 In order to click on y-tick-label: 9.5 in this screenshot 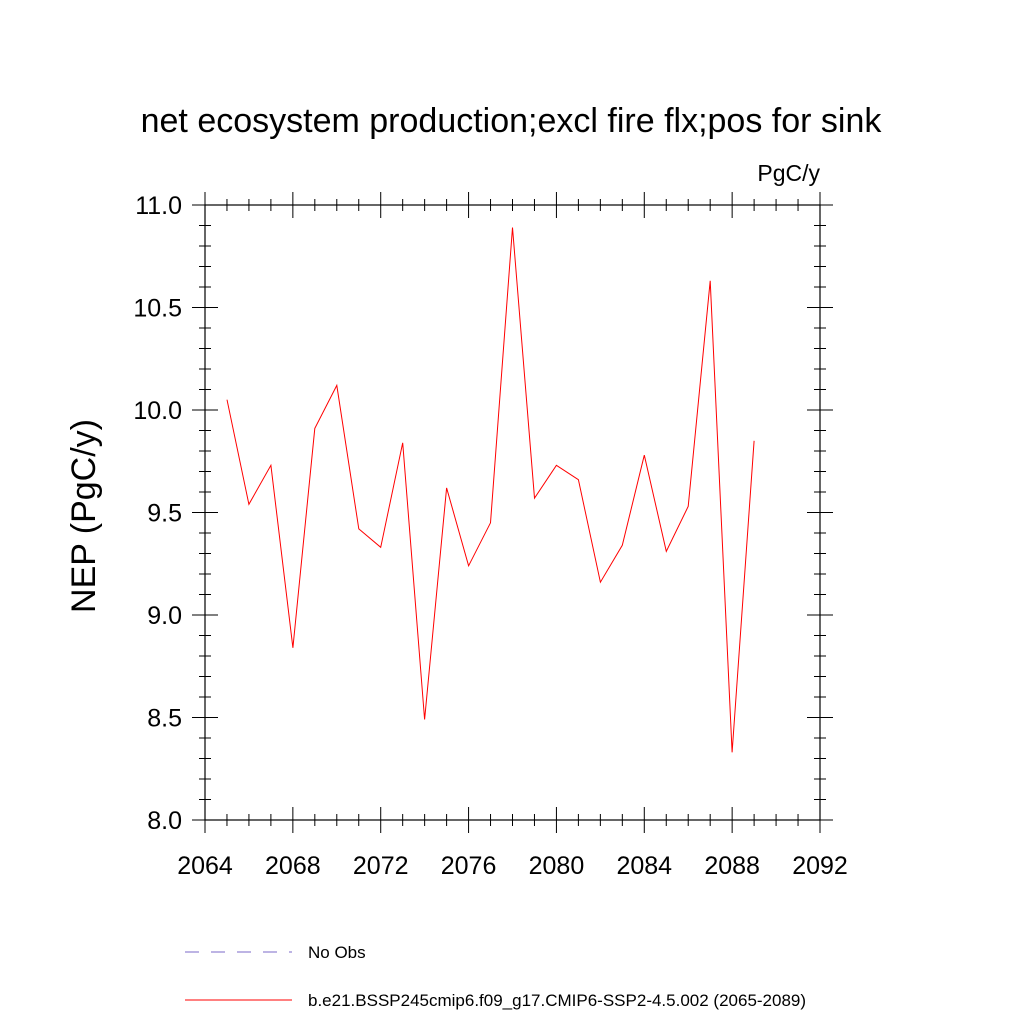, I will do `click(164, 514)`.